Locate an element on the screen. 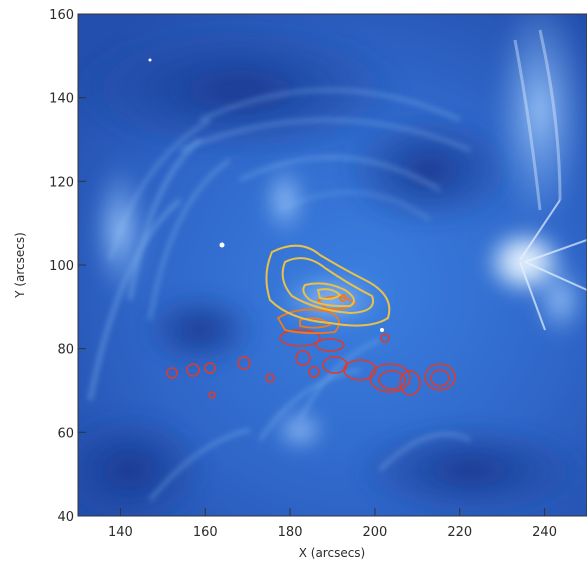  x-tick-label: 160 is located at coordinates (205, 532).